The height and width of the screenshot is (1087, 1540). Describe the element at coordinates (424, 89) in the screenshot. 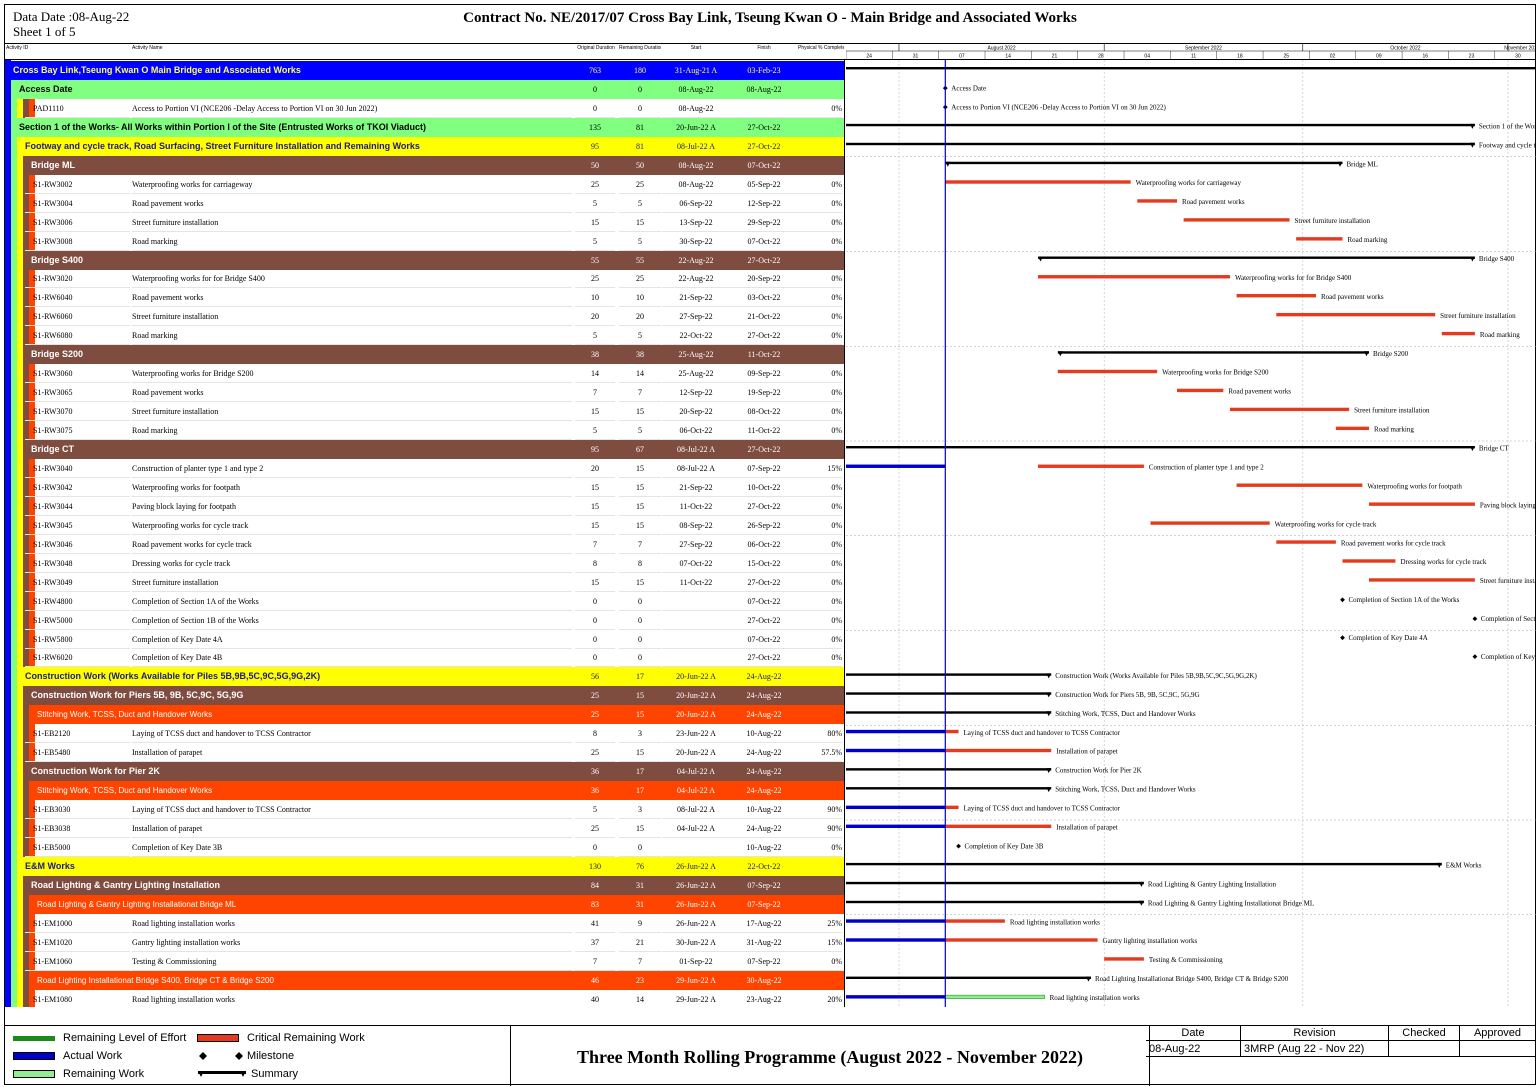

I see `wbs-row: Access Date 0 0 08-Aug-22 08-Aug-22` at that location.